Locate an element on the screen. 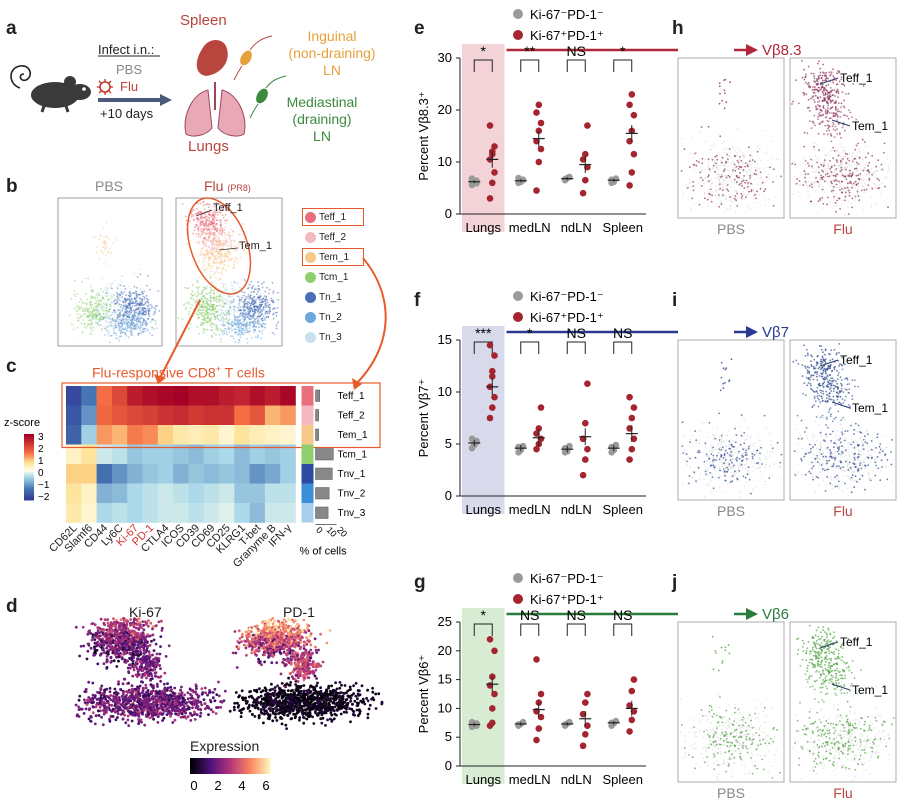 Image resolution: width=900 pixels, height=802 pixels. legend-item: Teff_1 is located at coordinates (333, 217).